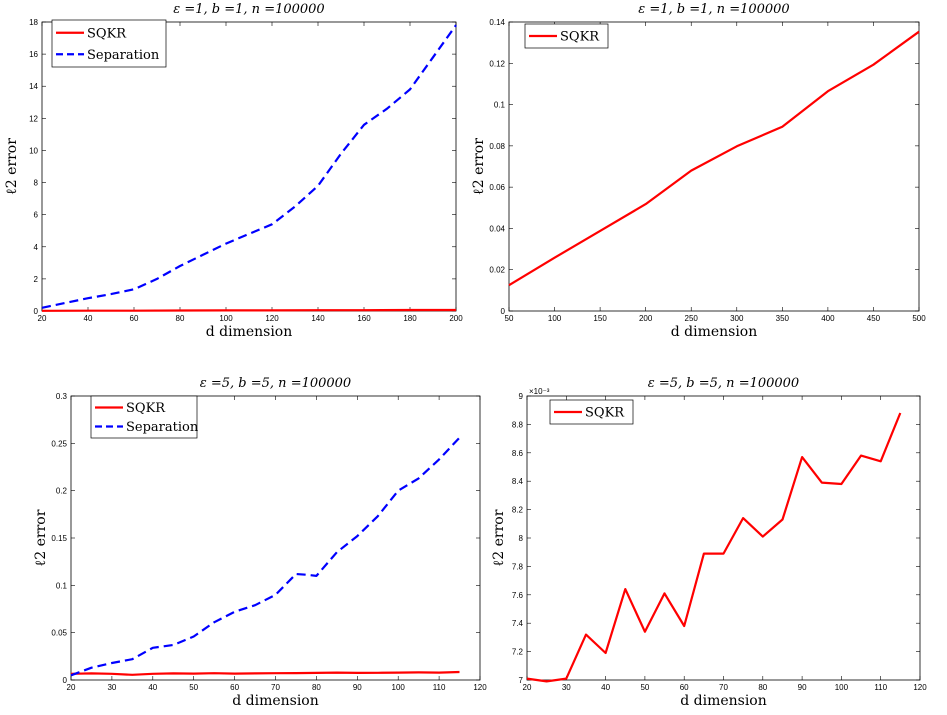 This screenshot has height=715, width=947. What do you see at coordinates (59, 633) in the screenshot?
I see `y-tick-label: 0.05` at bounding box center [59, 633].